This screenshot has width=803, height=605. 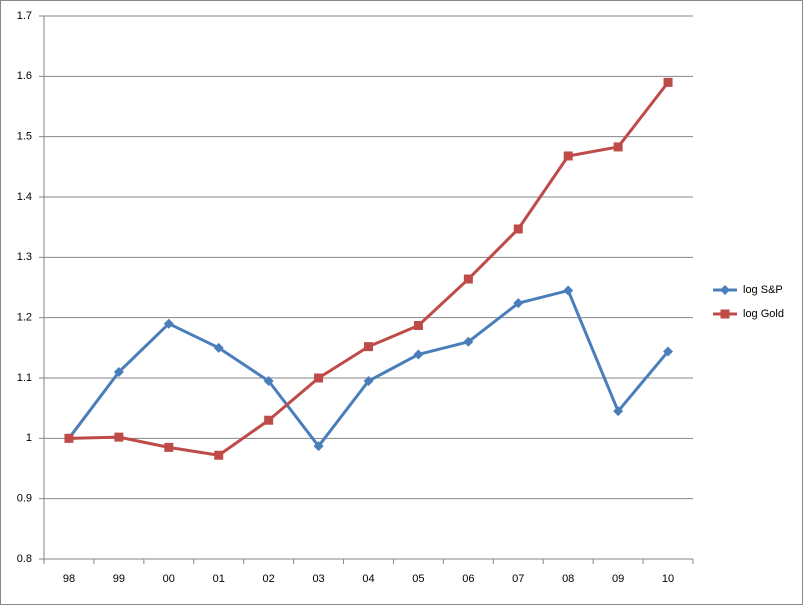 What do you see at coordinates (763, 290) in the screenshot?
I see `legend-label: log S&P` at bounding box center [763, 290].